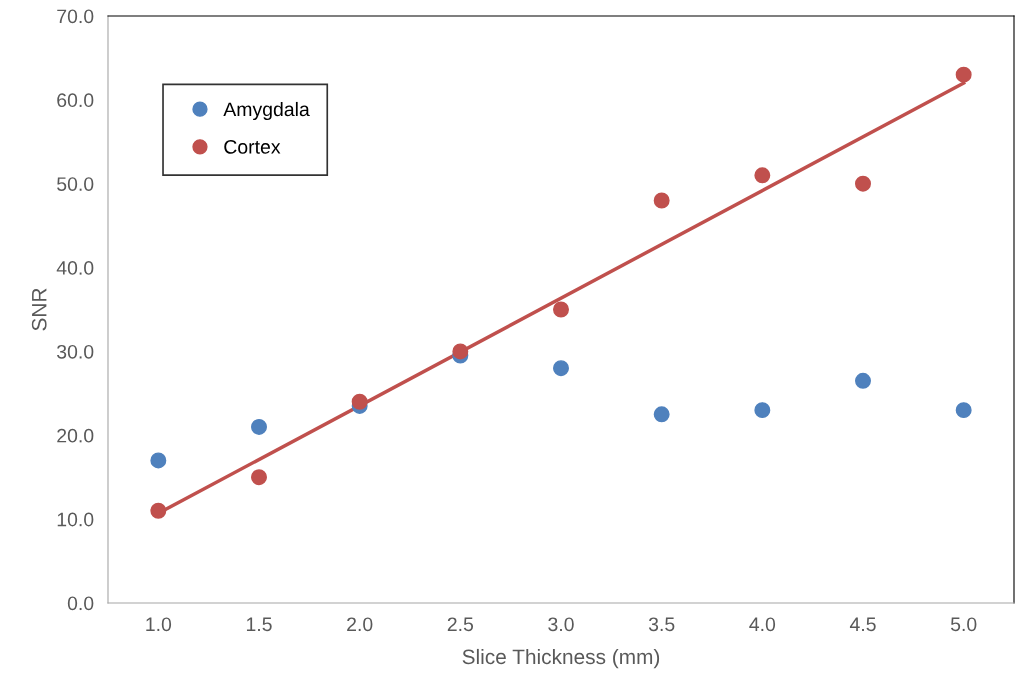 Image resolution: width=1015 pixels, height=690 pixels. Describe the element at coordinates (460, 624) in the screenshot. I see `x-tick-label: 2.5` at that location.